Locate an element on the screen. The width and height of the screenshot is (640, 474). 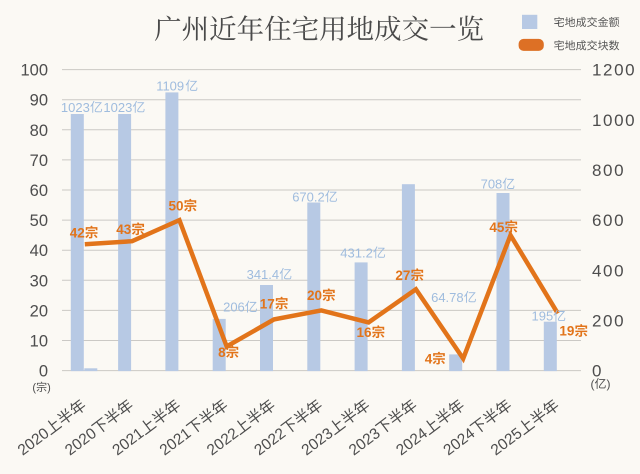
svg-text: 43 is located at coordinates (124, 229).